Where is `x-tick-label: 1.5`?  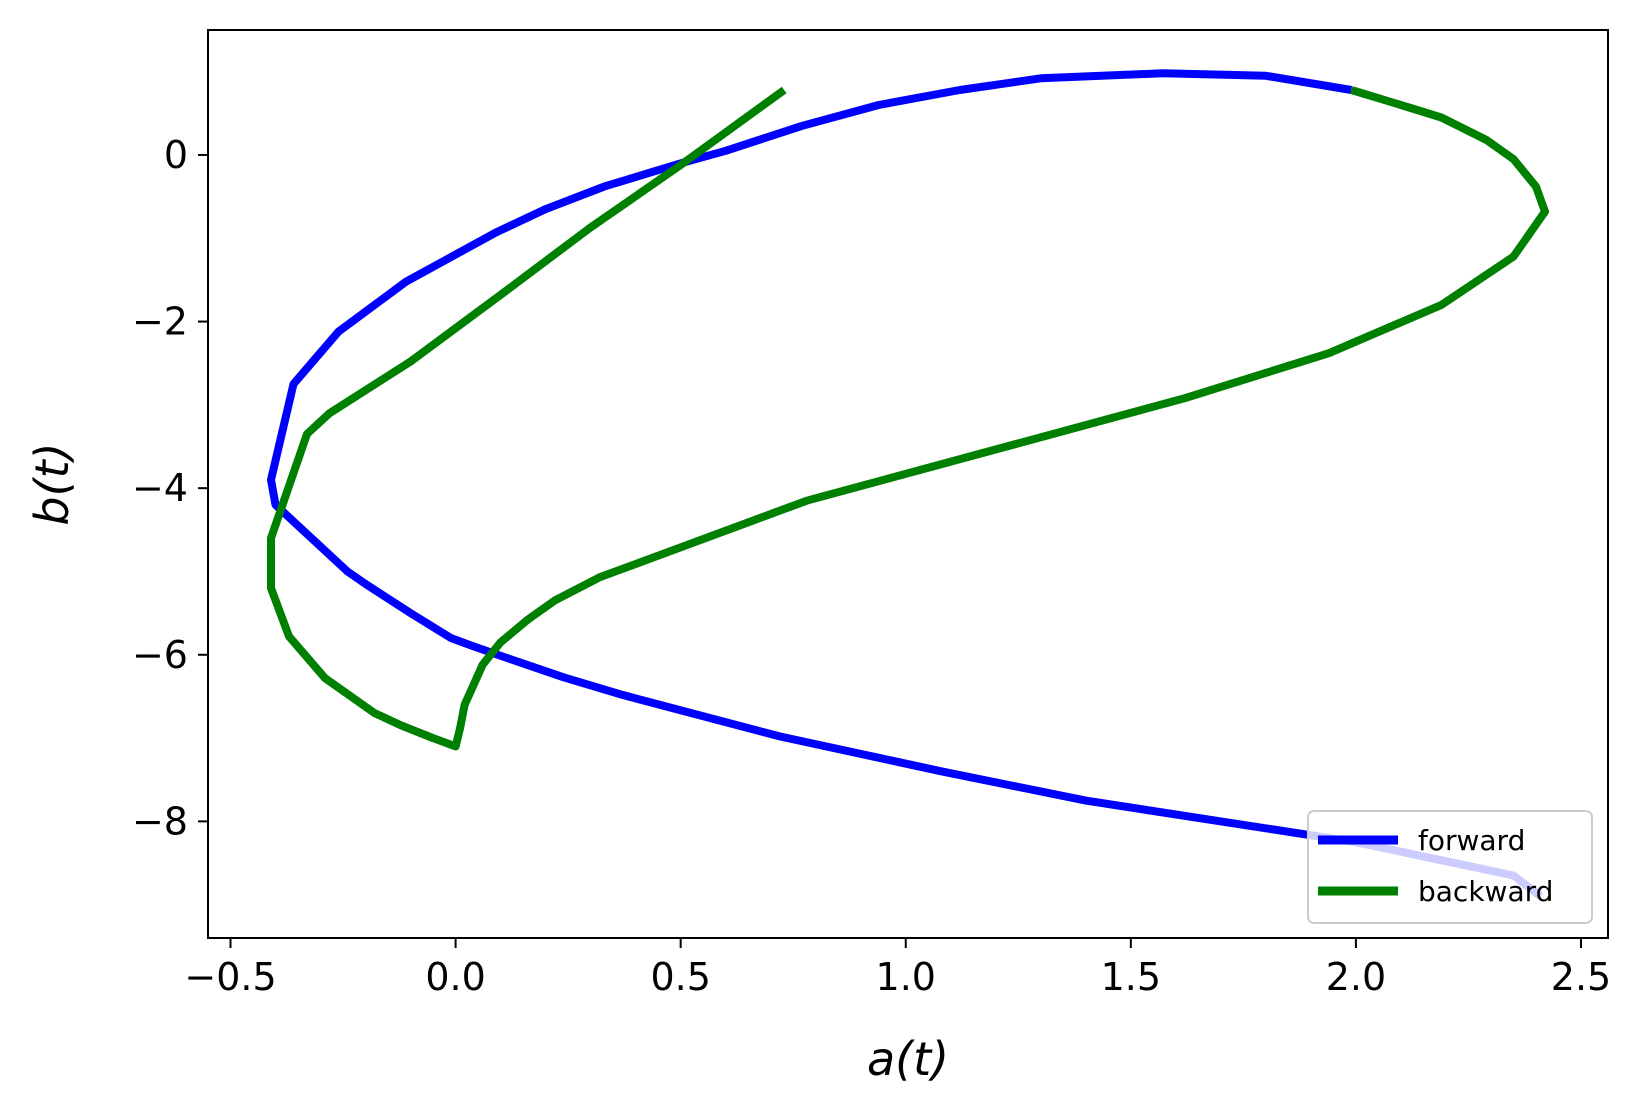
x-tick-label: 1.5 is located at coordinates (1131, 977).